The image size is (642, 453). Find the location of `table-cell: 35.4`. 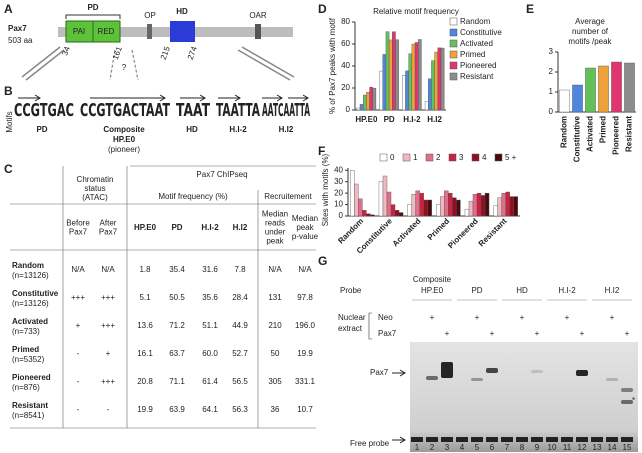

table-cell: 35.4 is located at coordinates (177, 269).